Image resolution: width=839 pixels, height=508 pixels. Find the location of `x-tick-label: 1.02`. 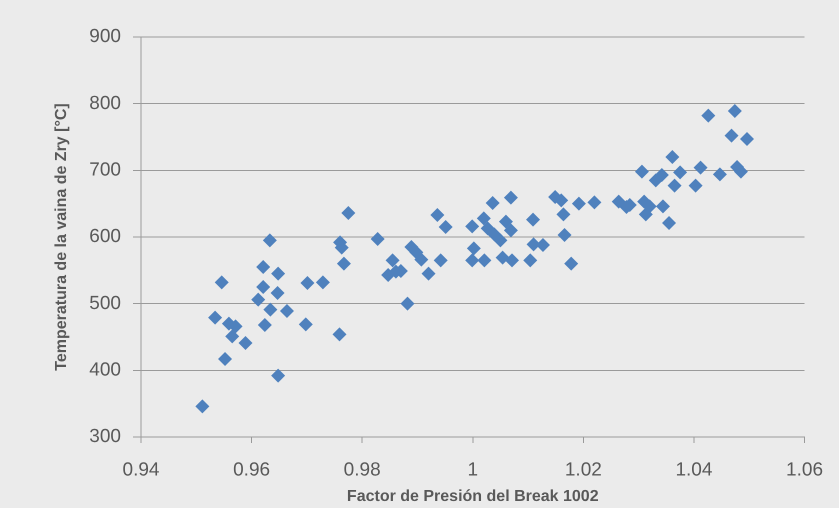

x-tick-label: 1.02 is located at coordinates (583, 470).